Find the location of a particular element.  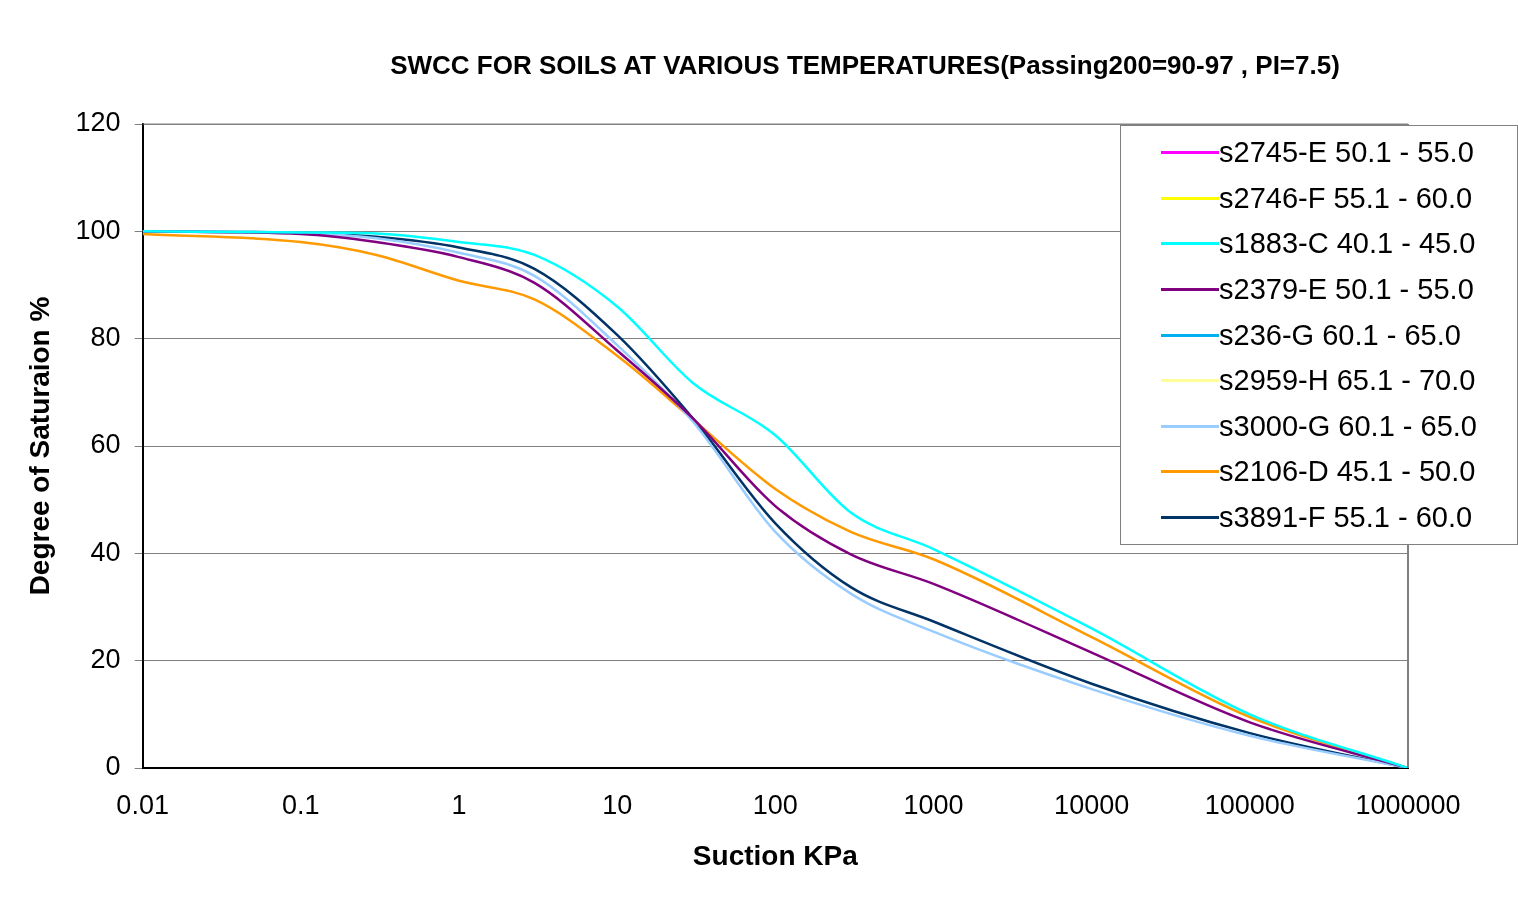

y-tick-label: 40 is located at coordinates (105, 551).